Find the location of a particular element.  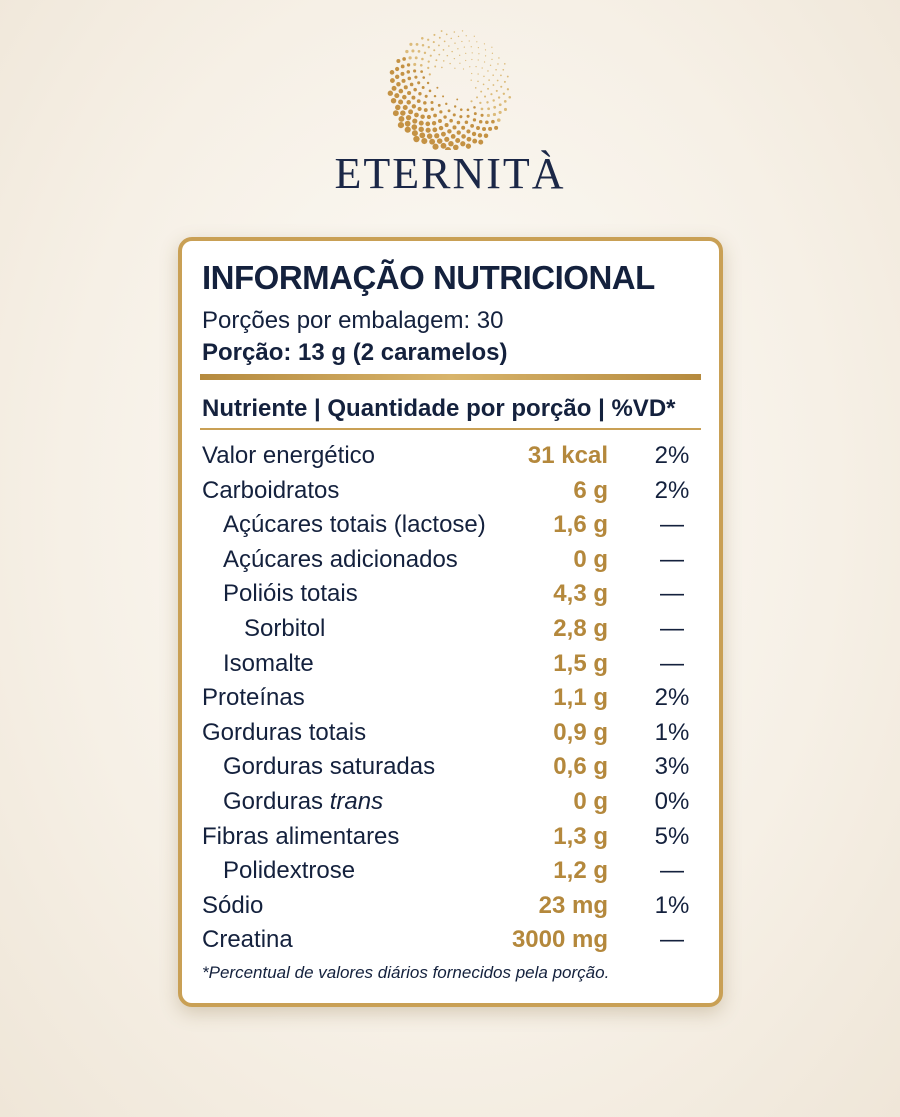

nutrient-name: Carboidratos is located at coordinates (271, 490).